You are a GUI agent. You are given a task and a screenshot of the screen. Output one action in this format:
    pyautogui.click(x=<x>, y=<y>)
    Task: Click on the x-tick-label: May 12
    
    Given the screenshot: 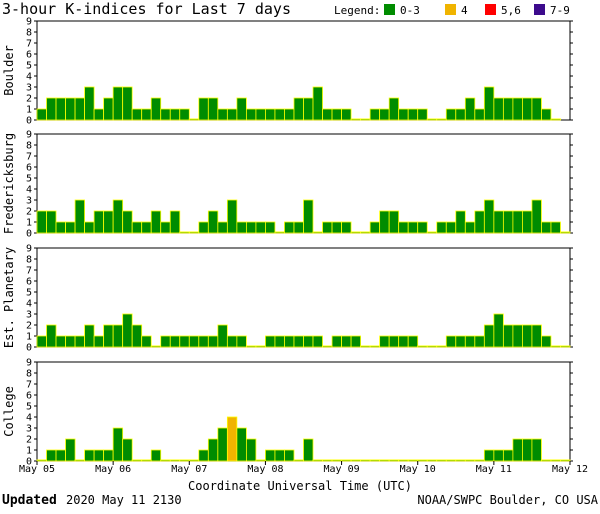 What is the action you would take?
    pyautogui.click(x=570, y=469)
    